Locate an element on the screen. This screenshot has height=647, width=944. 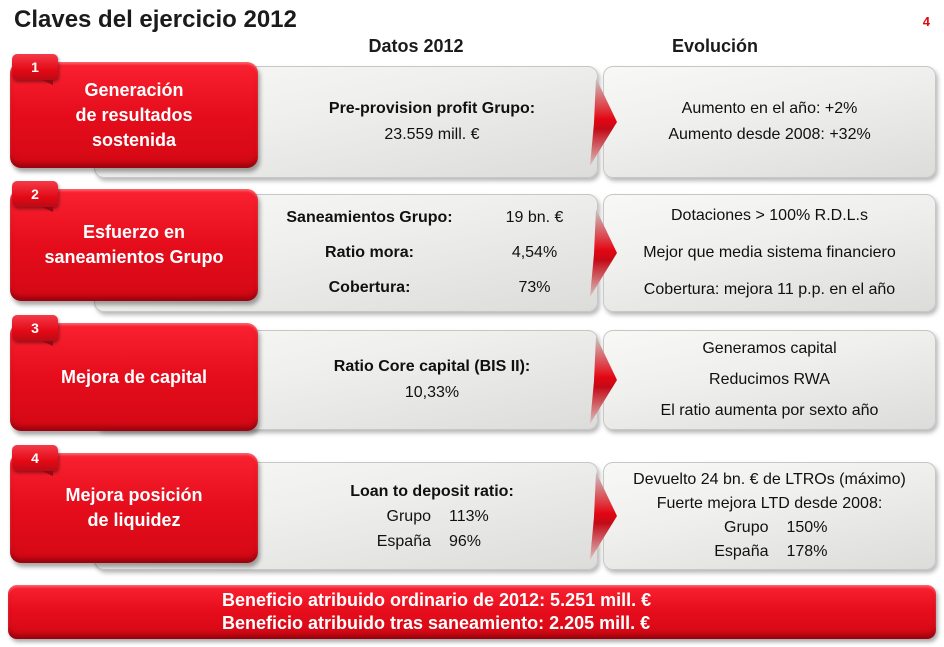
evolucion-line: El ratio aumenta por sexto año is located at coordinates (769, 410).